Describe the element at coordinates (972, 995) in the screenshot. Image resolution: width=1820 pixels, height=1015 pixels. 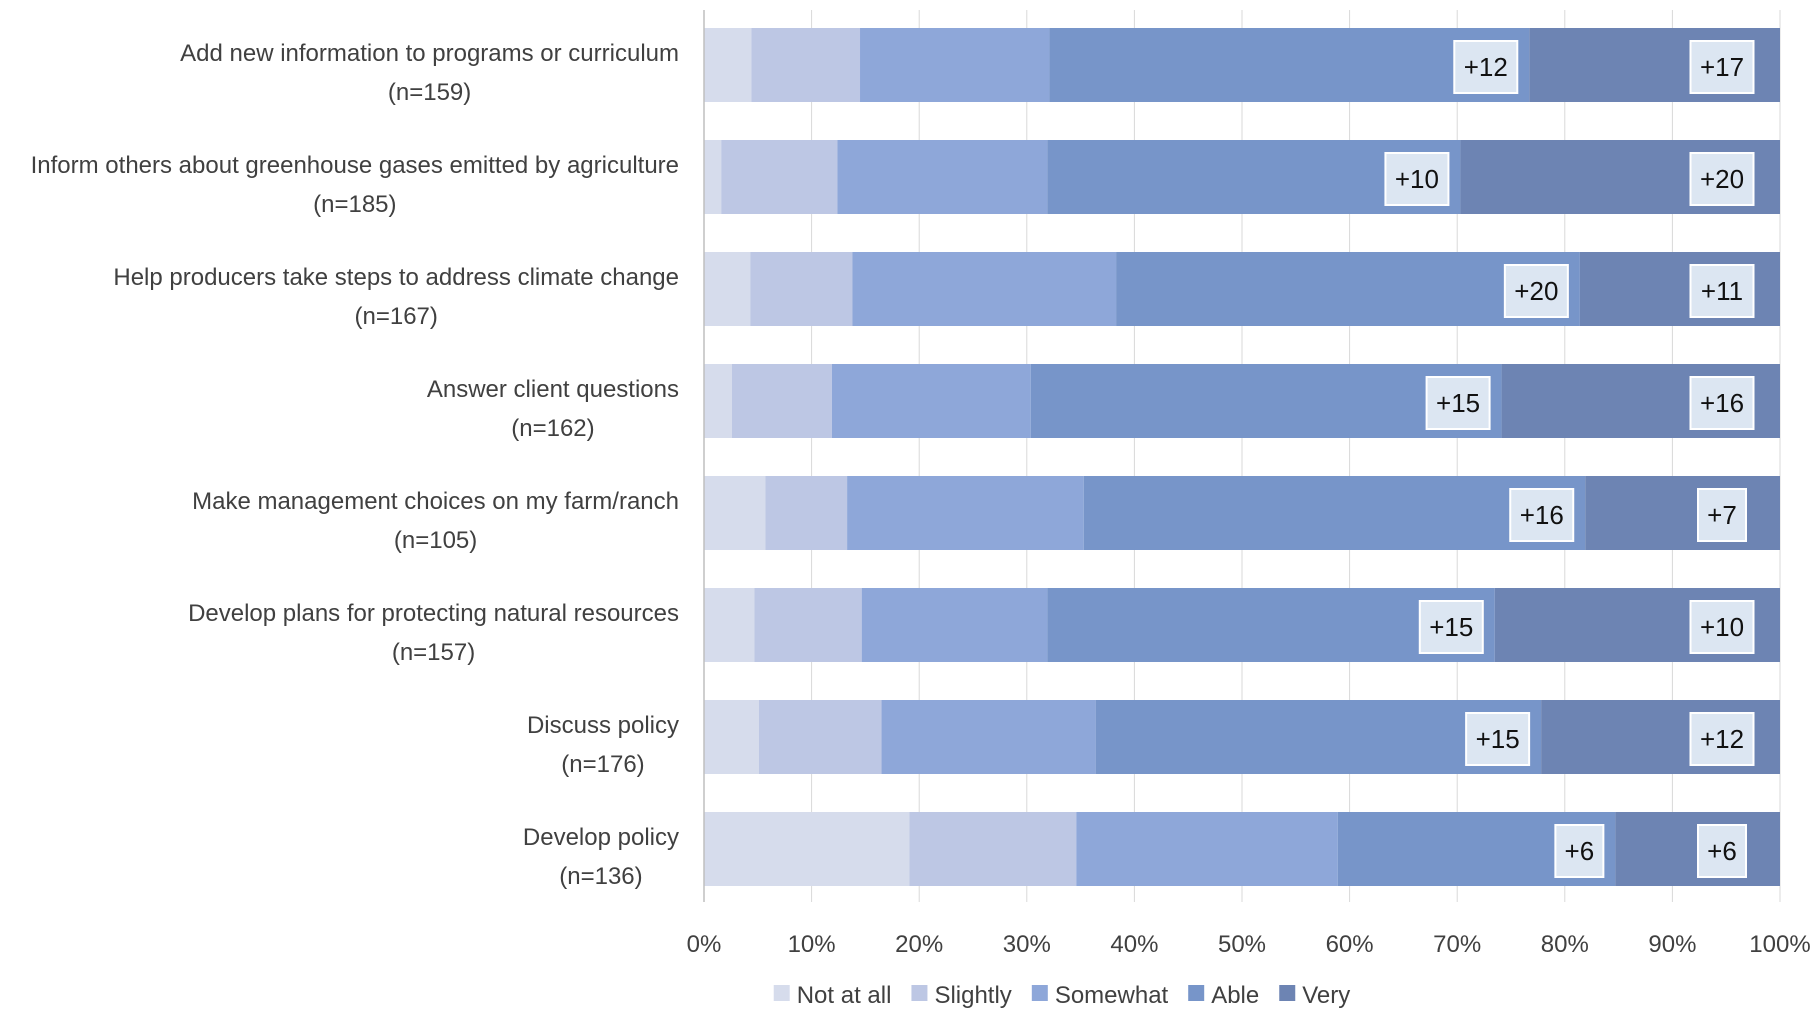
I see `legend-label-slightly: Slightly` at that location.